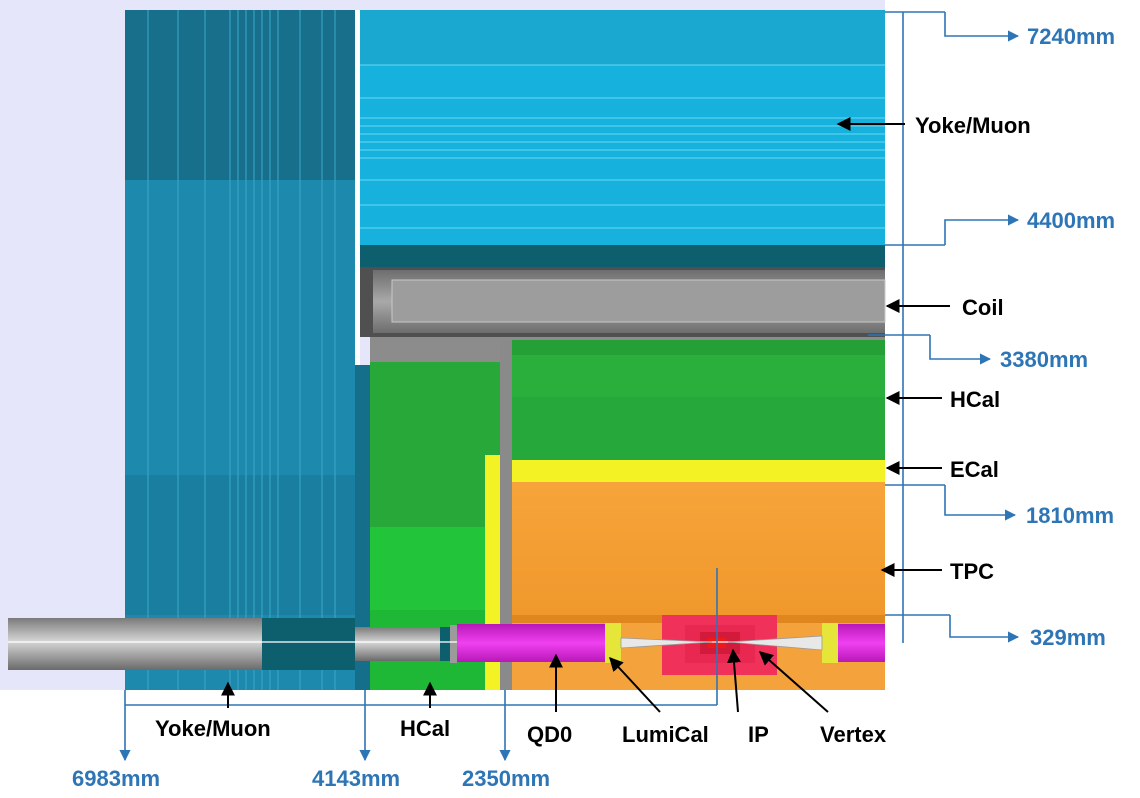 The height and width of the screenshot is (798, 1140). What do you see at coordinates (446, 644) in the screenshot?
I see `beam-pipe` at bounding box center [446, 644].